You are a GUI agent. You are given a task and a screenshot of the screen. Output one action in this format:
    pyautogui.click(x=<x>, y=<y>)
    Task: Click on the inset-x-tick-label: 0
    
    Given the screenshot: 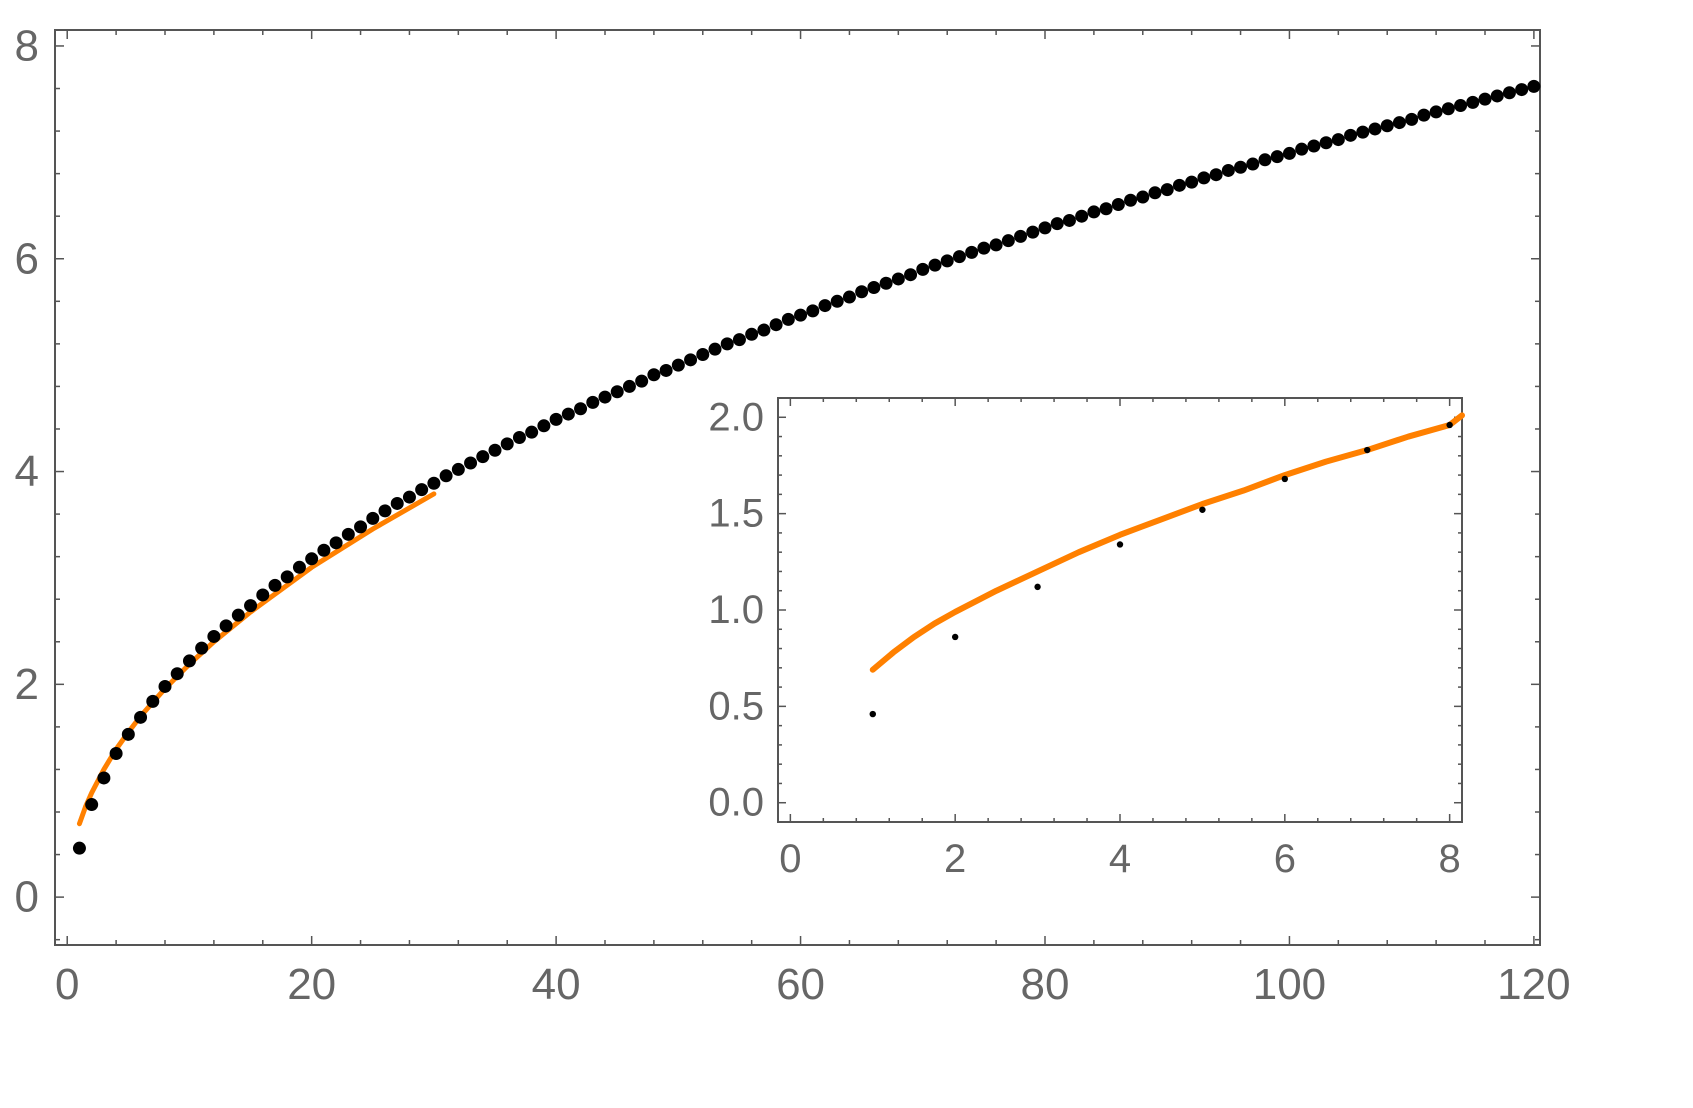 What is the action you would take?
    pyautogui.click(x=790, y=859)
    